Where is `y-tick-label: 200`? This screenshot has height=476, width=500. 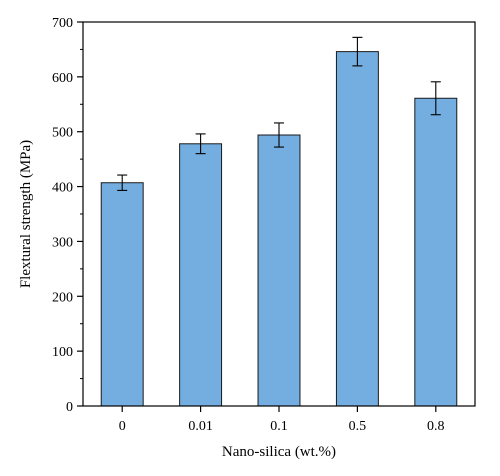 y-tick-label: 200 is located at coordinates (62, 297).